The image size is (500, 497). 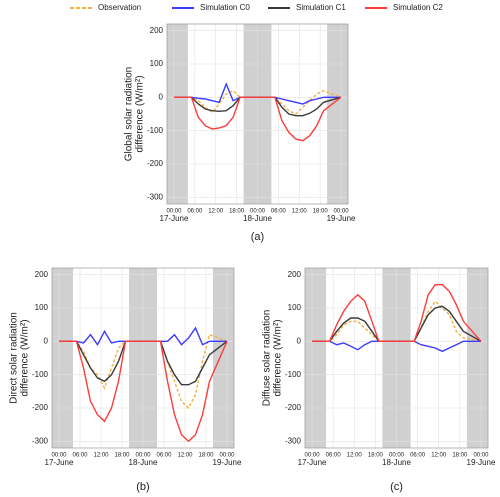 What do you see at coordinates (267, 358) in the screenshot?
I see `y-axis-title: Diffuse solar radiation` at bounding box center [267, 358].